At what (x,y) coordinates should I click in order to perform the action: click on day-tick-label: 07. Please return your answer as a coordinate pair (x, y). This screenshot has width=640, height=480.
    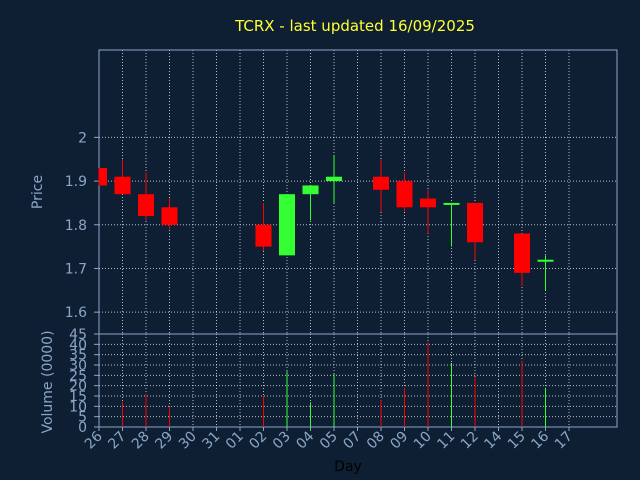
    Looking at the image, I should click on (352, 441).